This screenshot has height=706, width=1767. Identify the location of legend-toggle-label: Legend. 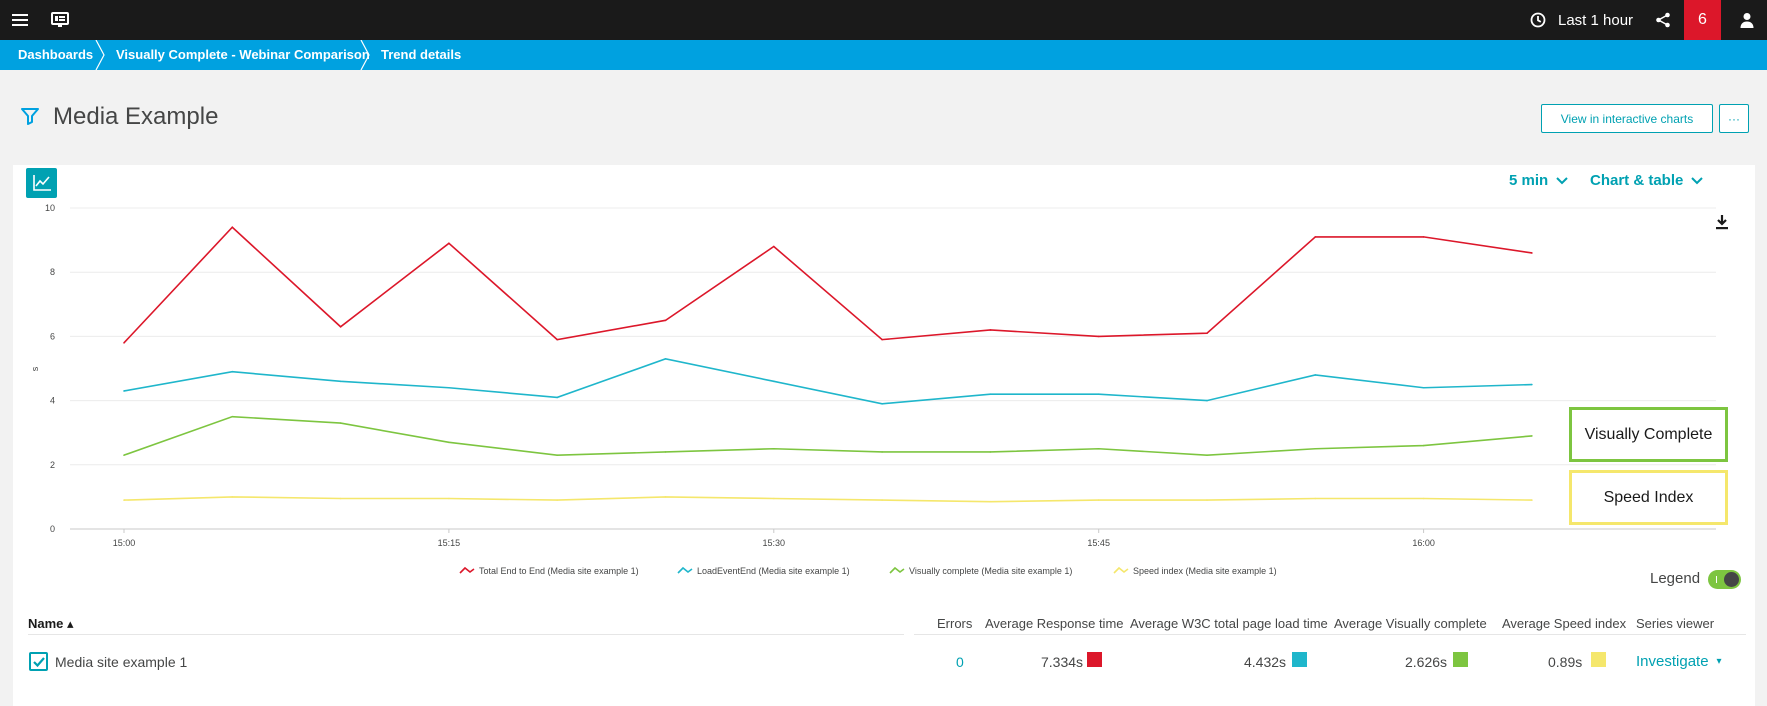
(1675, 578).